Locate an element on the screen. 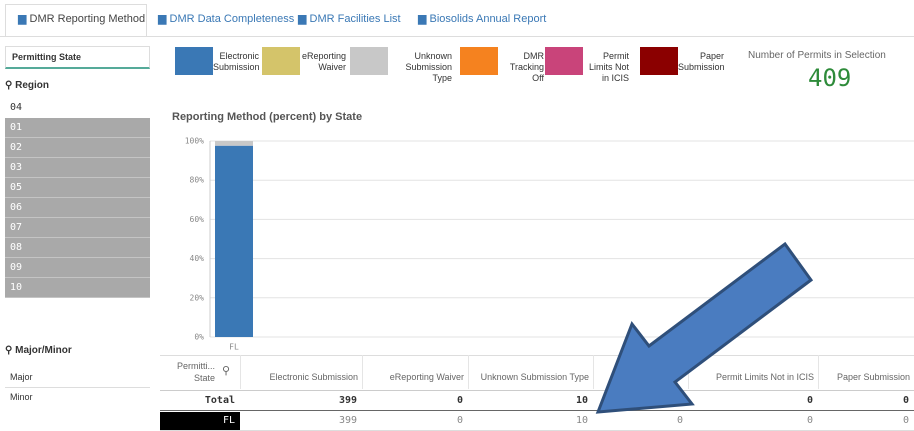  region-option: 02 is located at coordinates (77, 148).